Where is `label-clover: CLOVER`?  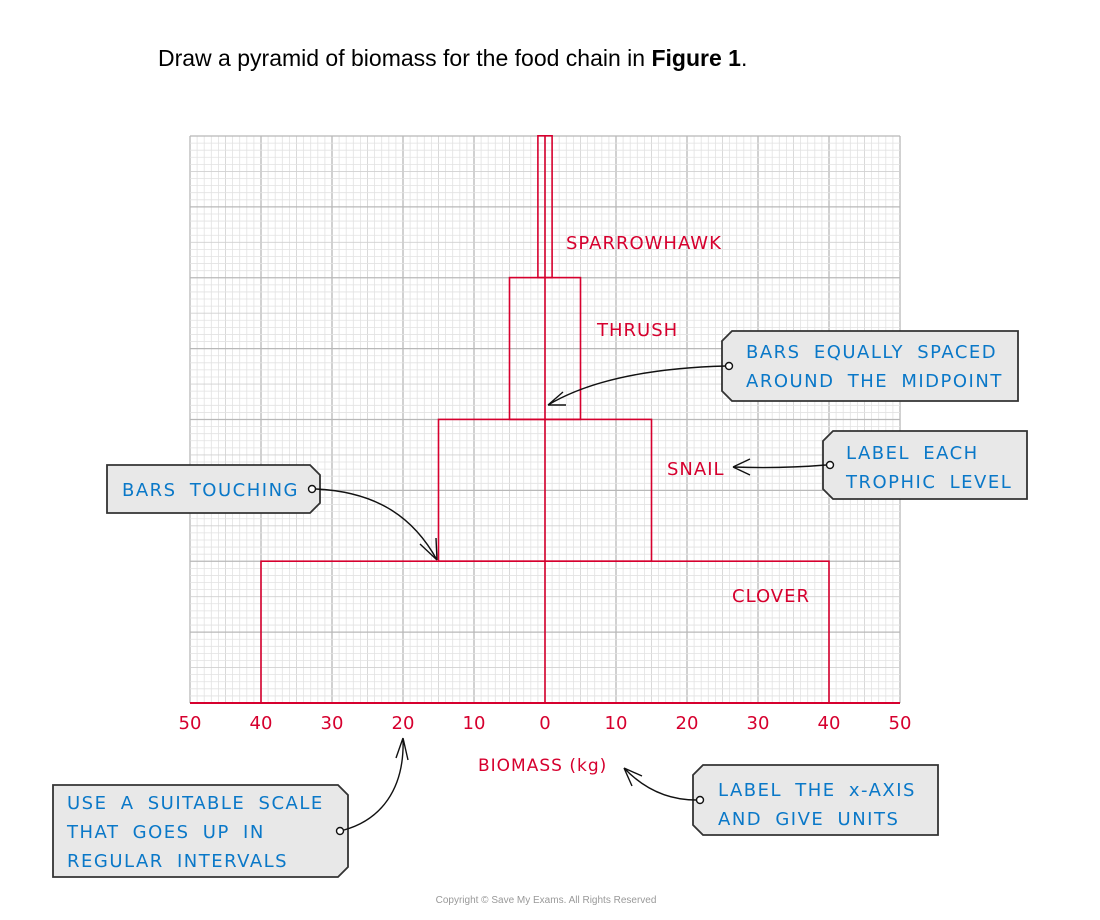 label-clover: CLOVER is located at coordinates (771, 596).